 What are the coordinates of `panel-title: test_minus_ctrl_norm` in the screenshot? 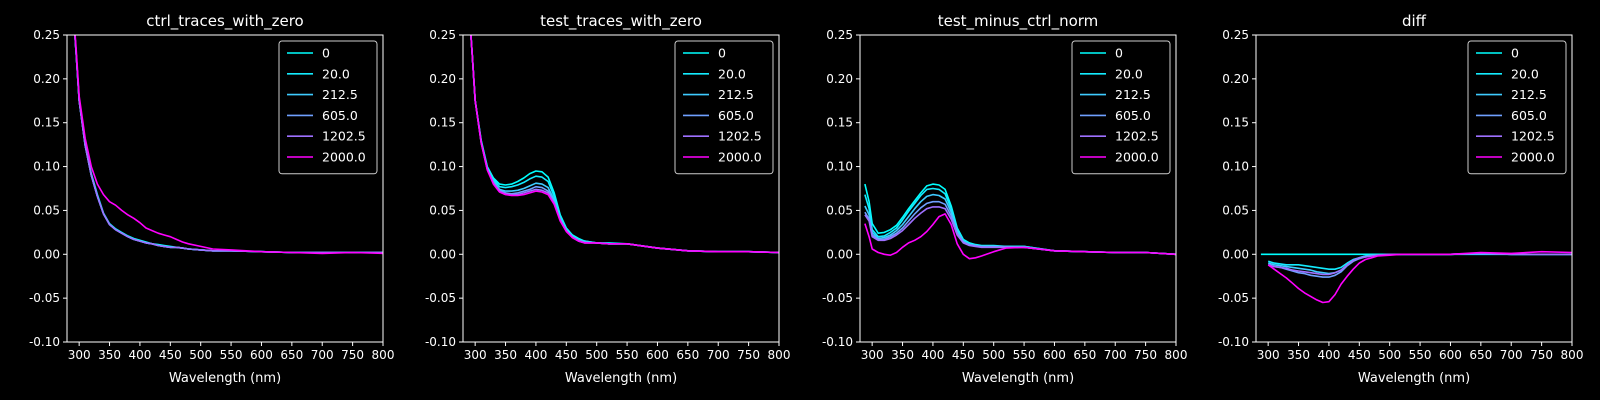 It's located at (1018, 21).